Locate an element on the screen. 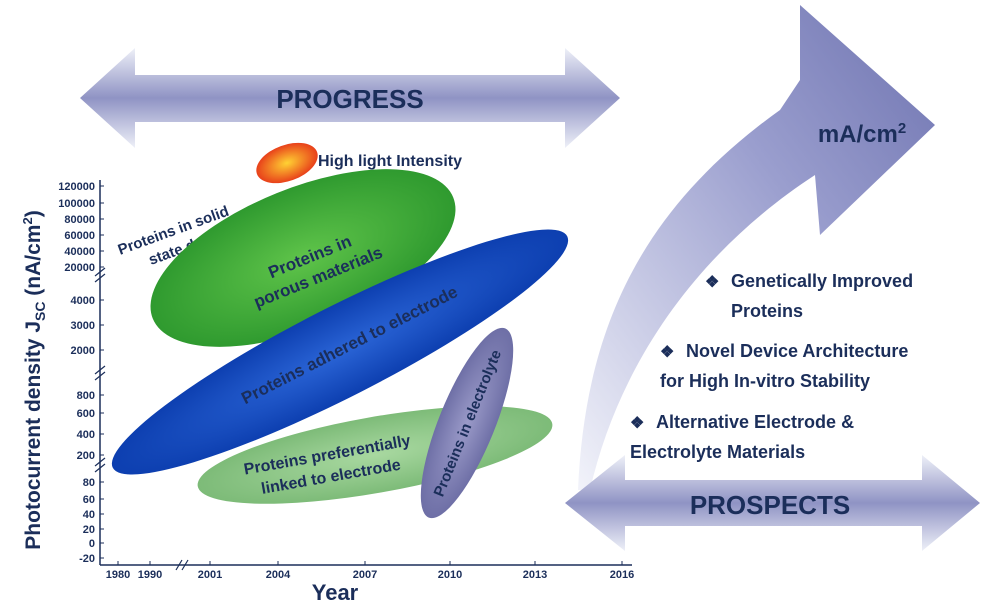  x-tick-label: 2010 is located at coordinates (450, 575).